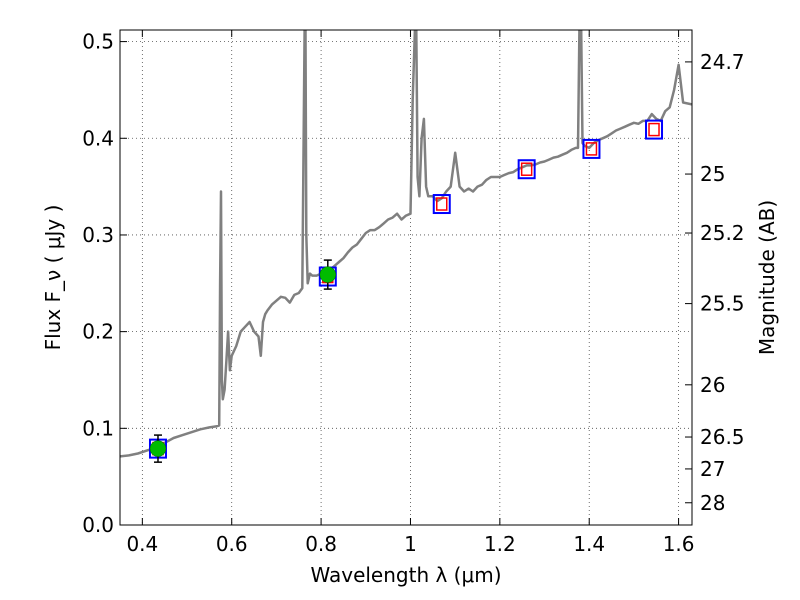  Describe the element at coordinates (722, 304) in the screenshot. I see `y2-tick-label: 25.5` at that location.